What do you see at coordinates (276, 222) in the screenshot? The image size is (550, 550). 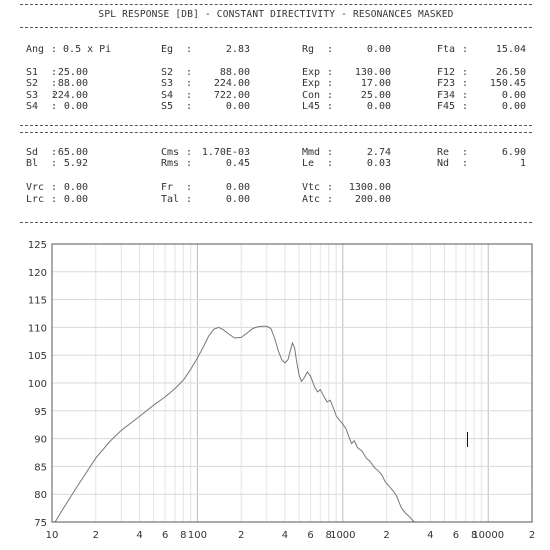 I see `bottom-rule` at bounding box center [276, 222].